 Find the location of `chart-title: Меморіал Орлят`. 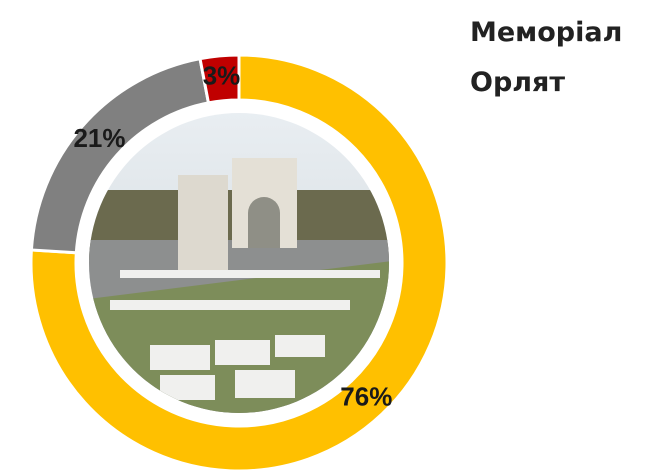

chart-title: Меморіал Орлят is located at coordinates (546, 57).